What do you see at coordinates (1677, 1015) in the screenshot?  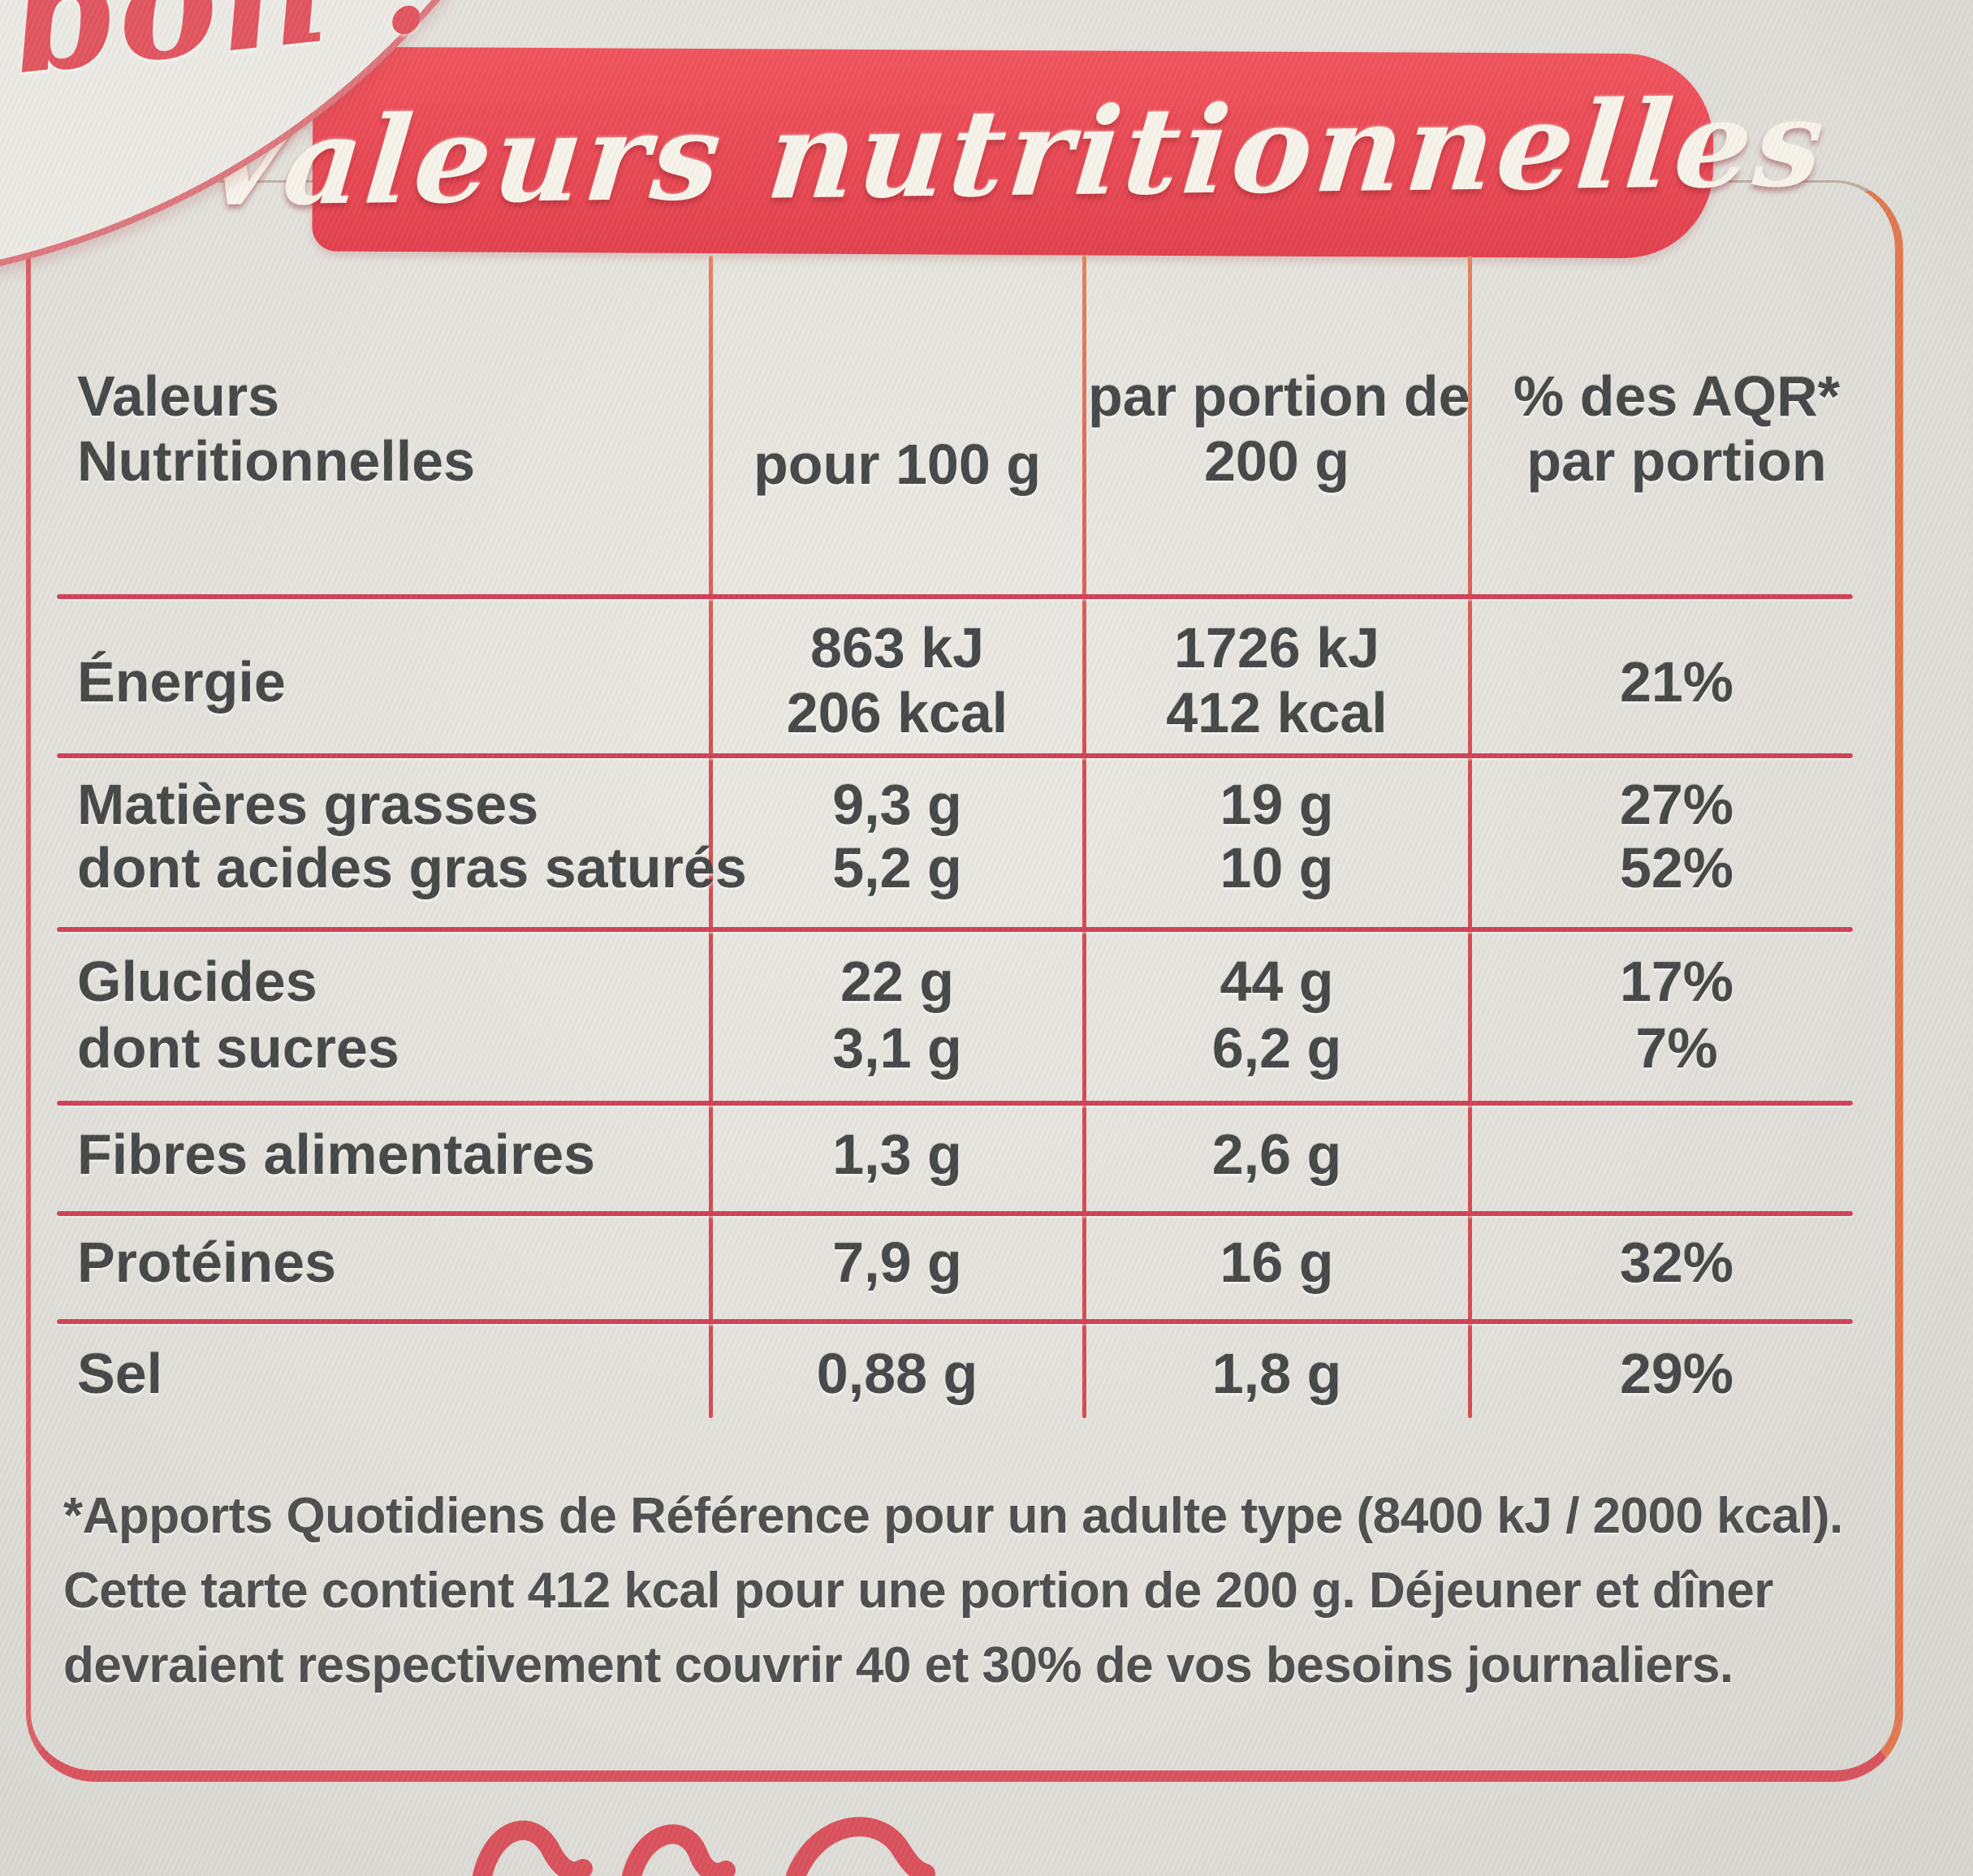 I see `row-glucides-aqr: 17% 7%` at bounding box center [1677, 1015].